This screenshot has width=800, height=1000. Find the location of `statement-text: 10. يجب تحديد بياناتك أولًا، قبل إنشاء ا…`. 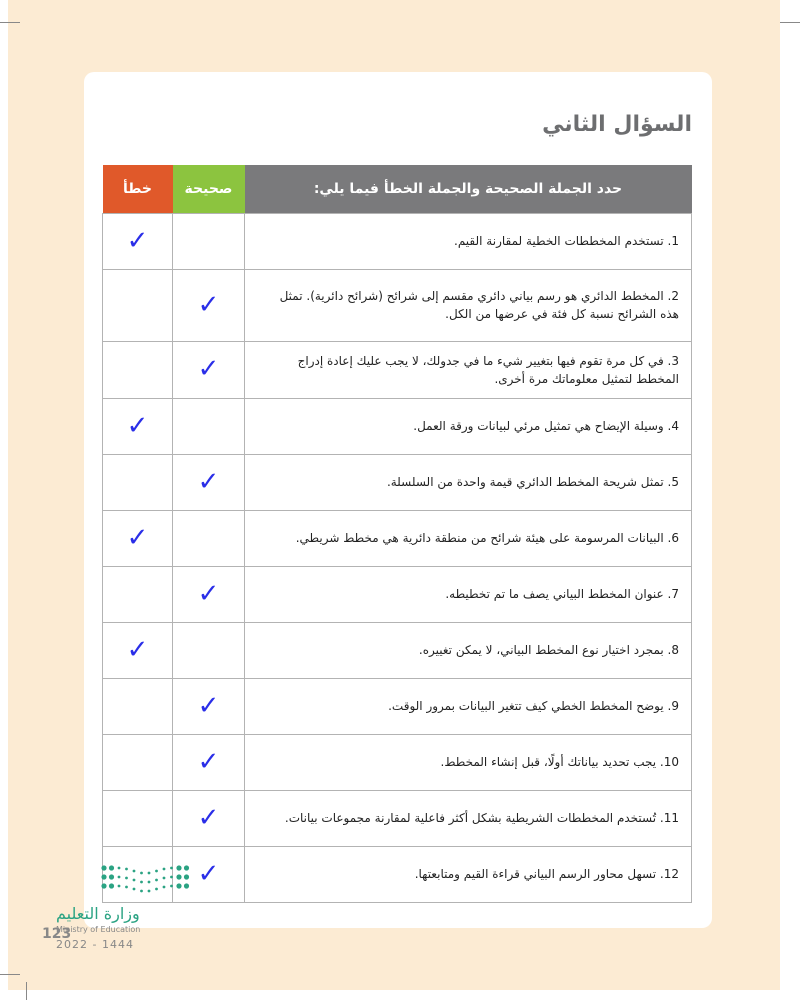

statement-text: 10. يجب تحديد بياناتك أولًا، قبل إنشاء ا… is located at coordinates (468, 762).